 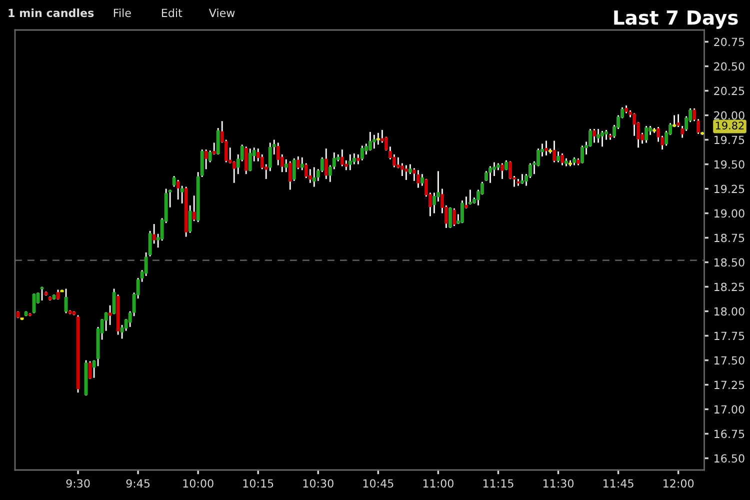 What do you see at coordinates (729, 434) in the screenshot?
I see `y-tick-label: 16.75` at bounding box center [729, 434].